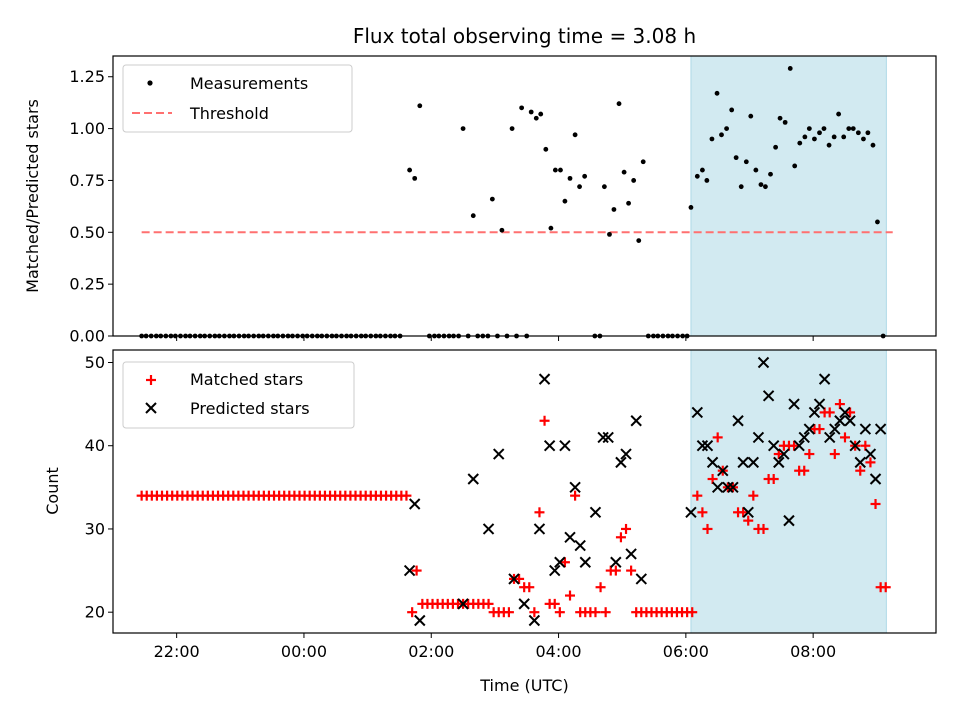 The height and width of the screenshot is (720, 960). I want to click on x-tick-label: 00:00, so click(304, 651).